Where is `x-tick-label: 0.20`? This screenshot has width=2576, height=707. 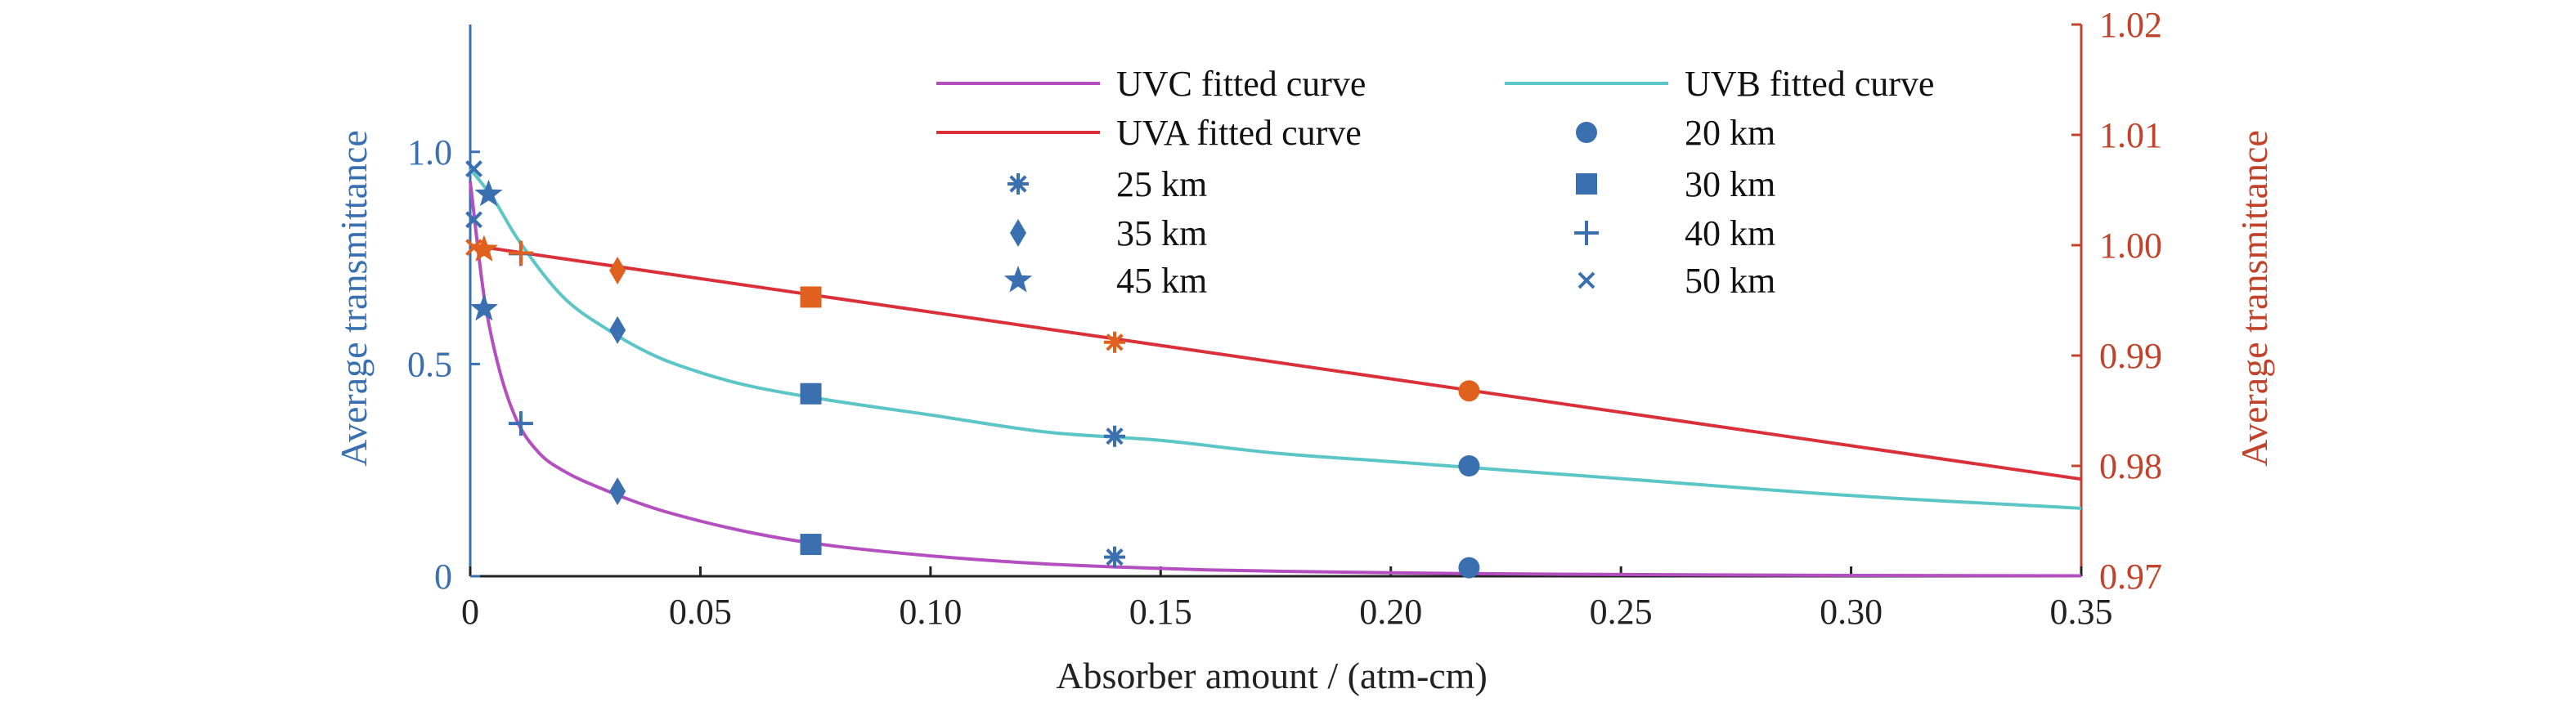
x-tick-label: 0.20 is located at coordinates (1390, 612).